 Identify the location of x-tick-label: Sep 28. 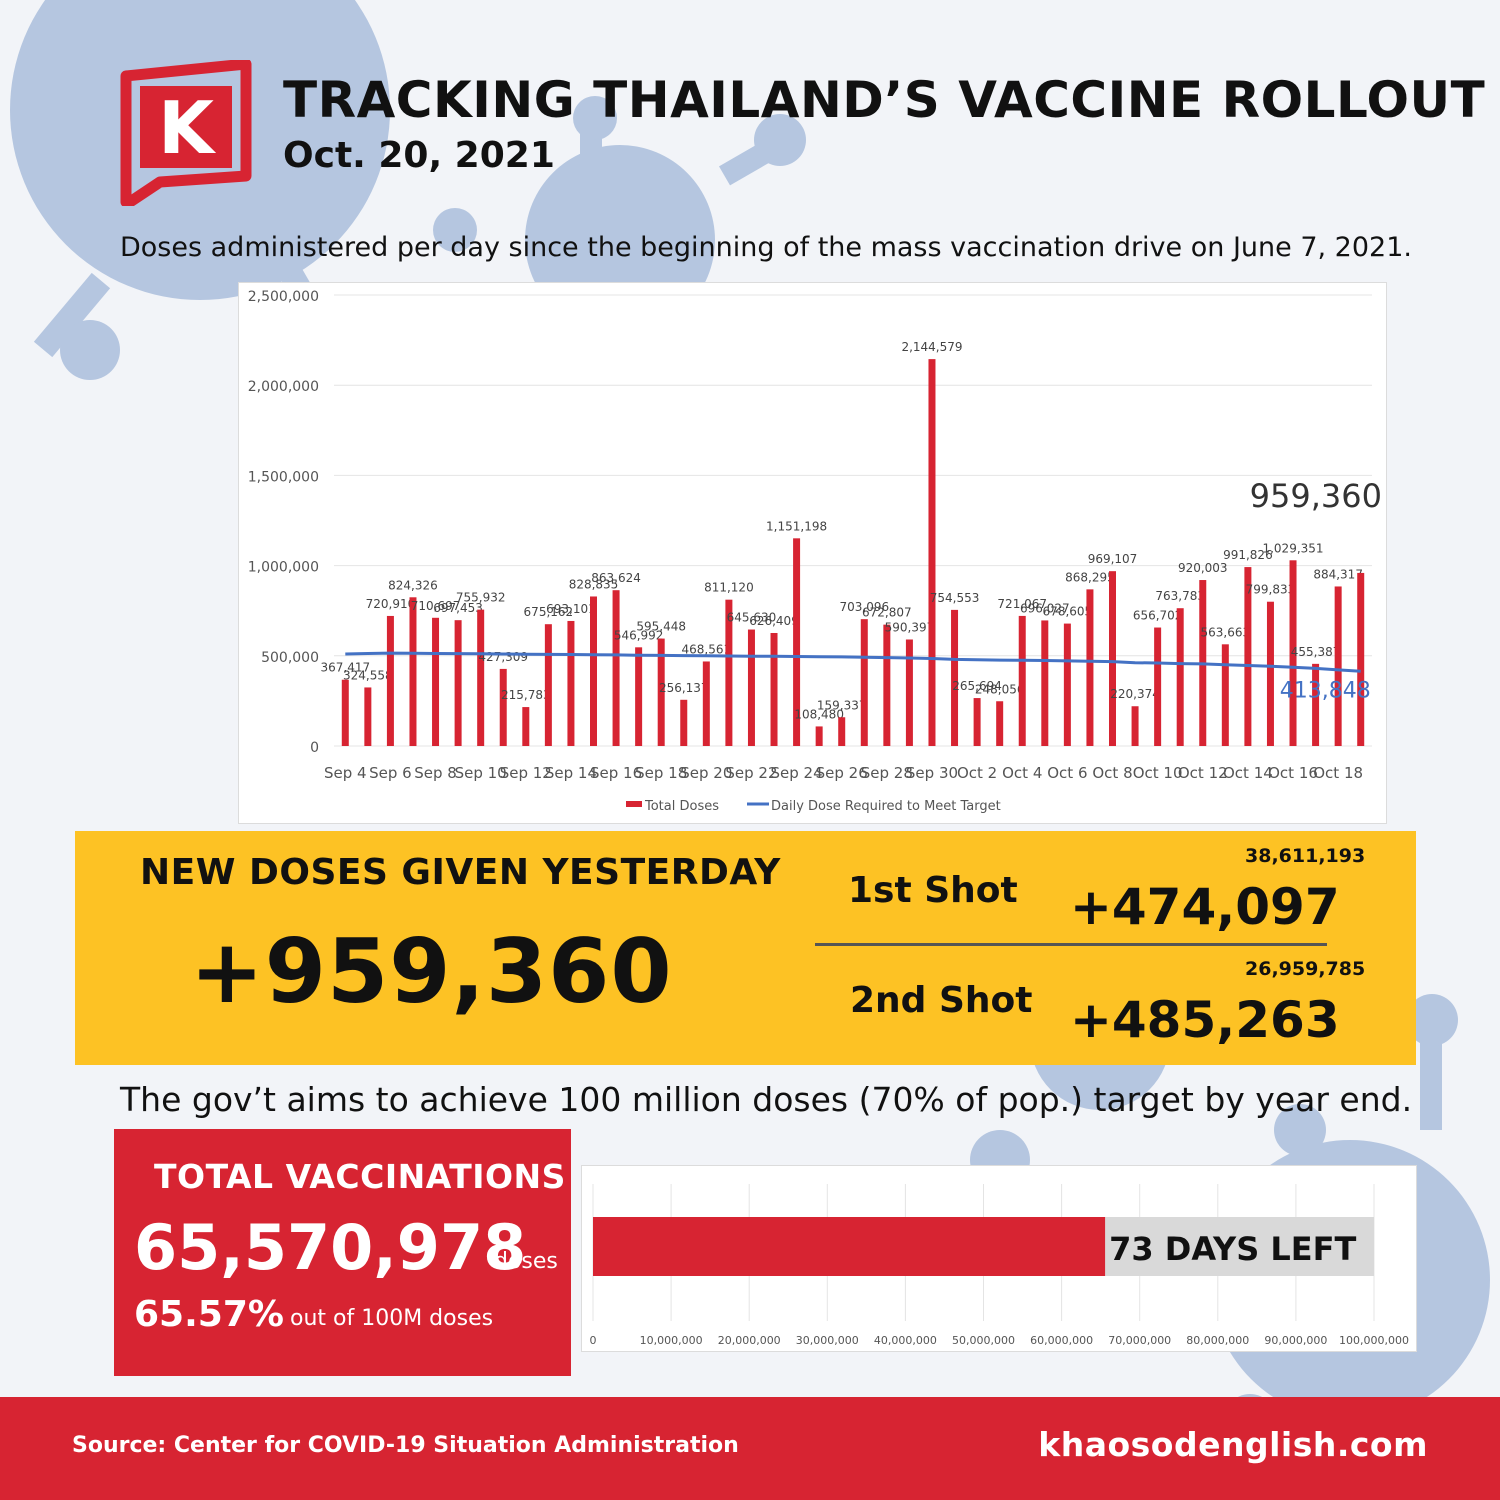
(887, 773).